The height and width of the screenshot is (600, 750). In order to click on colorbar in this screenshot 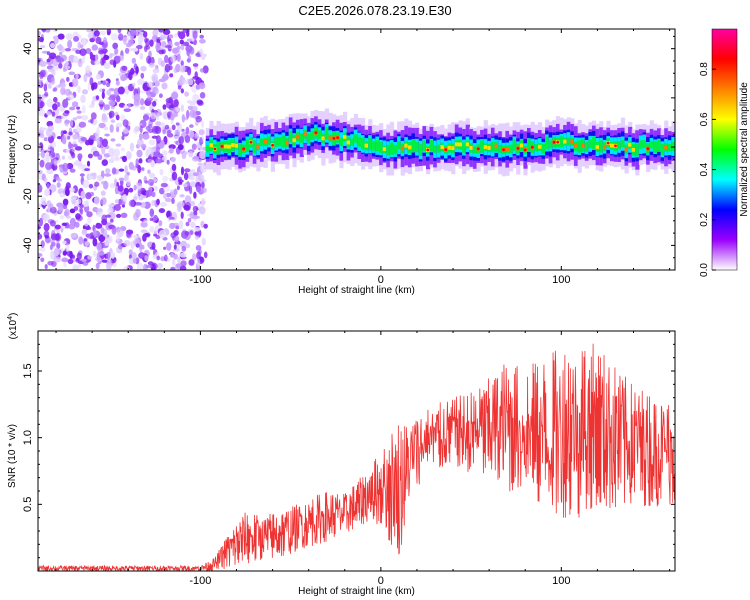, I will do `click(724, 149)`.